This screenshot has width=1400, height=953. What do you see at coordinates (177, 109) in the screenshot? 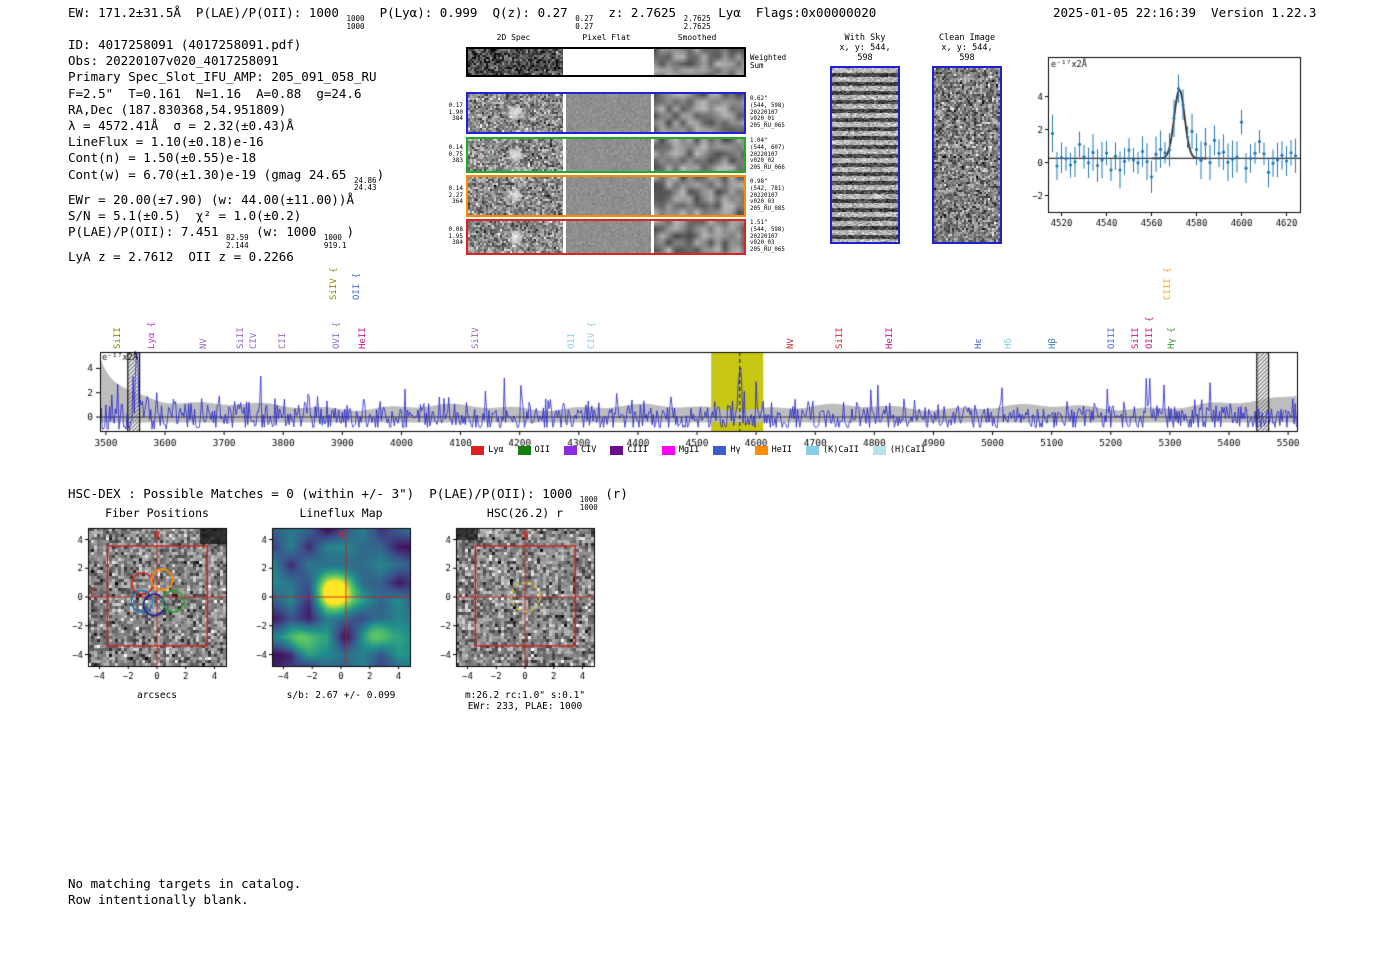
I see `text-segment: RA,Dec (187.830368,54.951809)` at bounding box center [177, 109].